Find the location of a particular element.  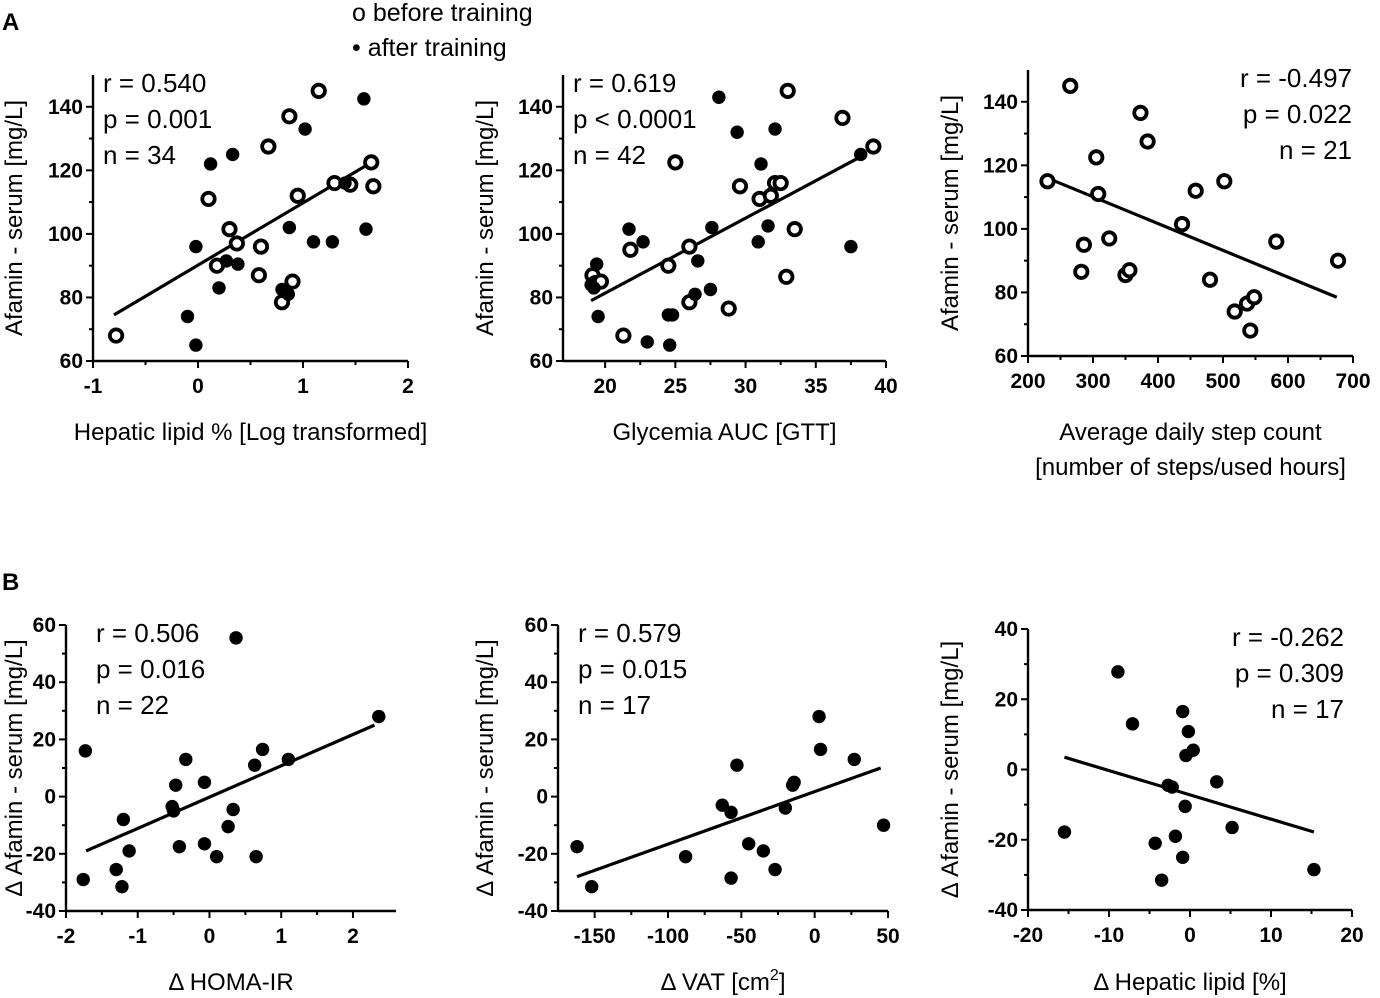

x-tick-label: 30 is located at coordinates (745, 386).